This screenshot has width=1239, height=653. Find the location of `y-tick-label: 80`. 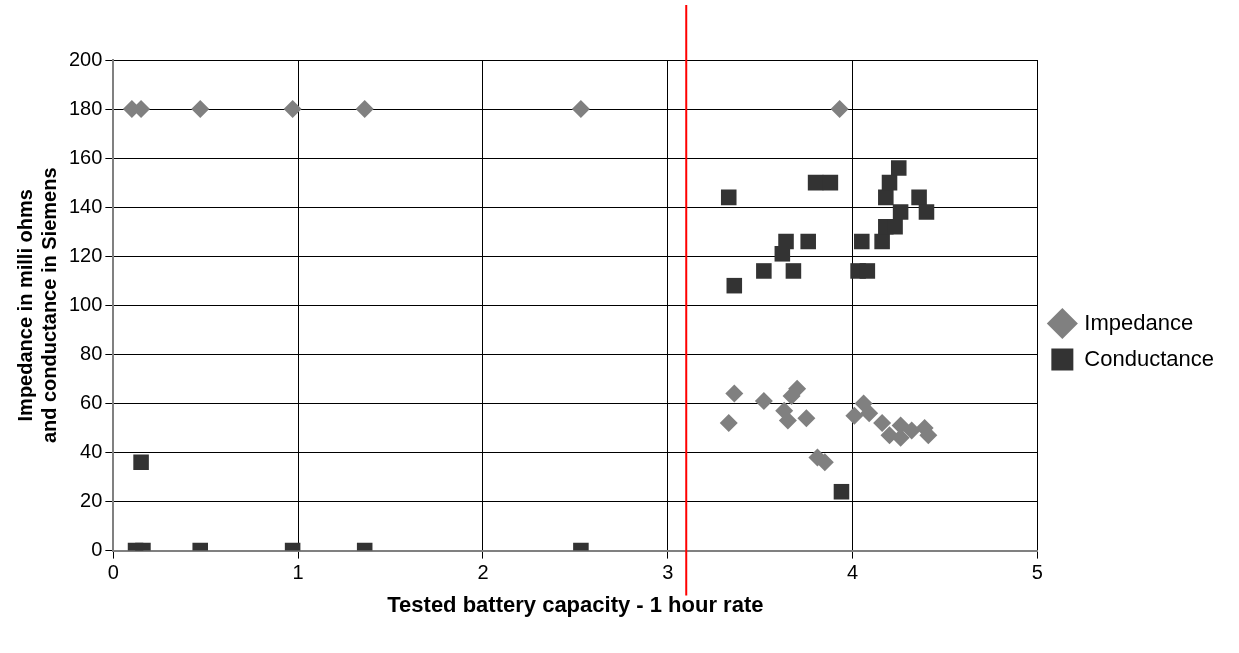

y-tick-label: 80 is located at coordinates (91, 352).